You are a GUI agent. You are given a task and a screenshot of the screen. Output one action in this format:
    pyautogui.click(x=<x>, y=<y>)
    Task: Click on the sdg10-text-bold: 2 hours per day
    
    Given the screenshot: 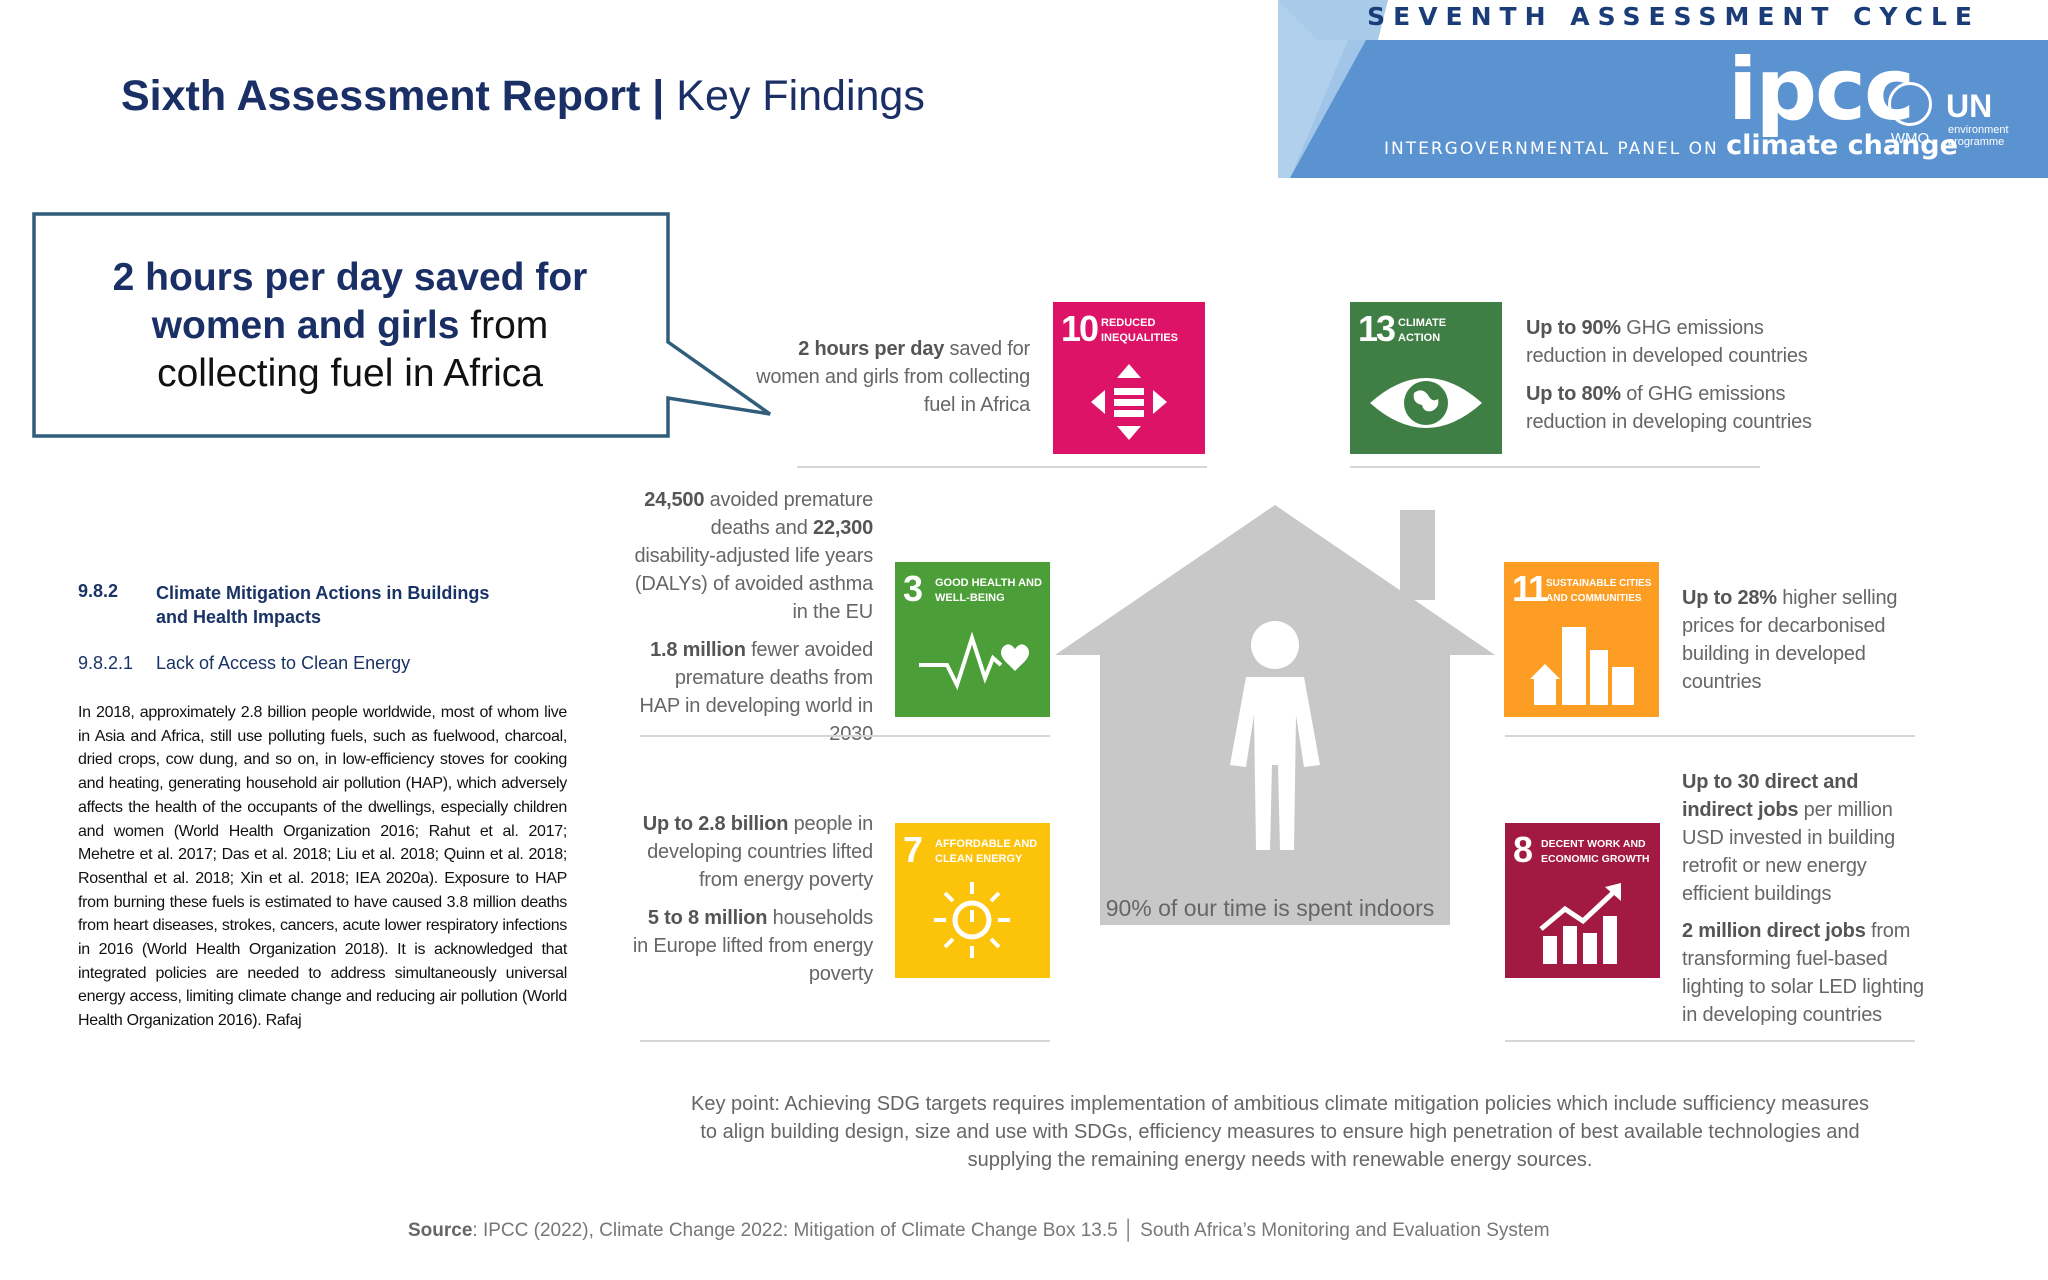 What is the action you would take?
    pyautogui.click(x=871, y=349)
    